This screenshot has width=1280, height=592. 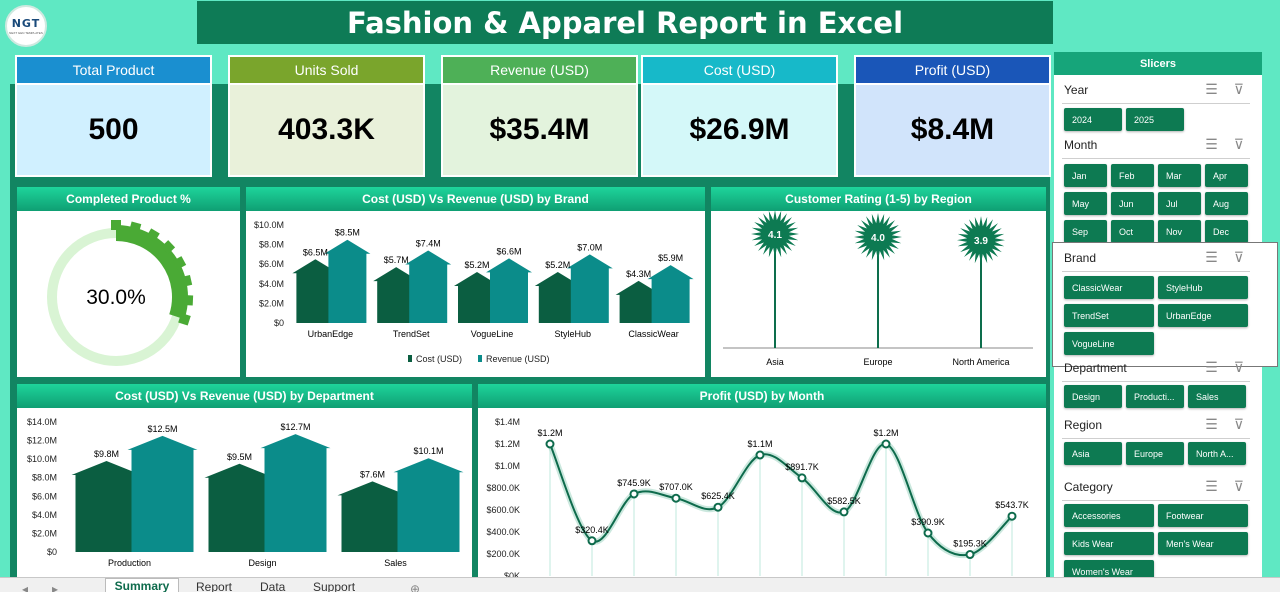 I want to click on profit-data-label: $891.7K, so click(x=802, y=467).